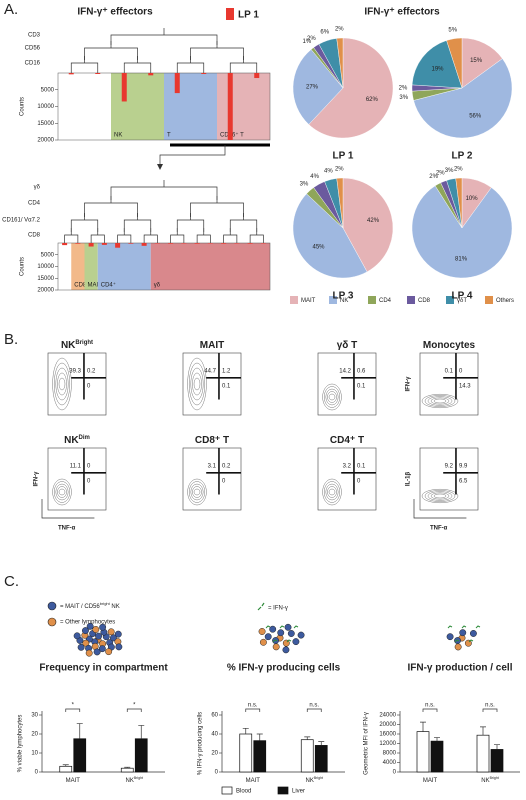  What do you see at coordinates (449, 171) in the screenshot?
I see `pie-value-label: 3%` at bounding box center [449, 171].